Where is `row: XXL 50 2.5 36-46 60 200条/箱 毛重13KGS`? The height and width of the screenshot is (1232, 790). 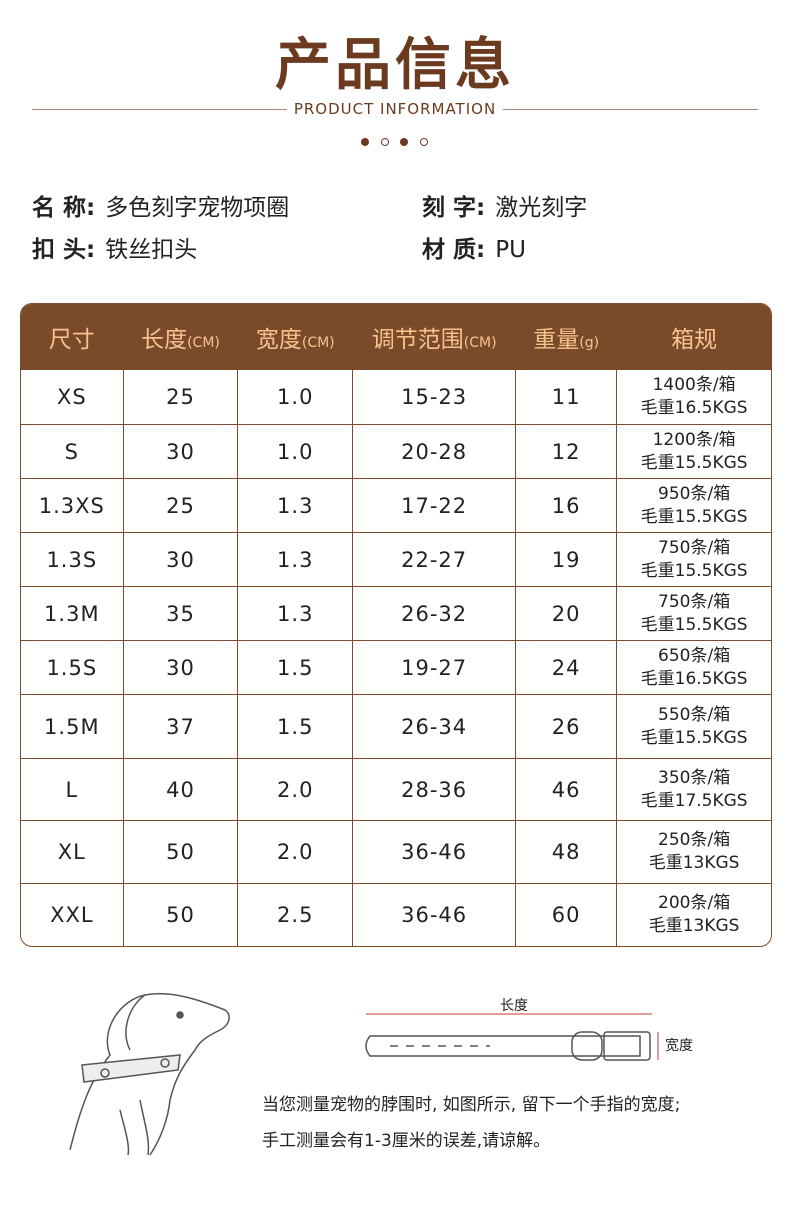
row: XXL 50 2.5 36-46 60 200条/箱 毛重13KGS is located at coordinates (396, 914).